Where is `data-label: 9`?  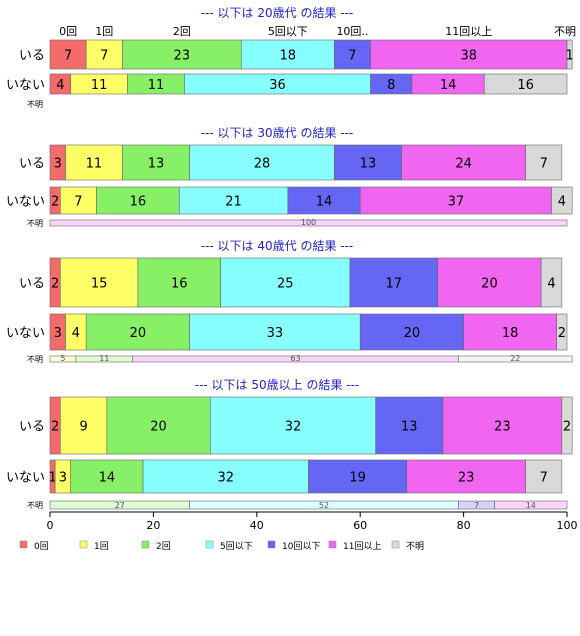 data-label: 9 is located at coordinates (83, 427).